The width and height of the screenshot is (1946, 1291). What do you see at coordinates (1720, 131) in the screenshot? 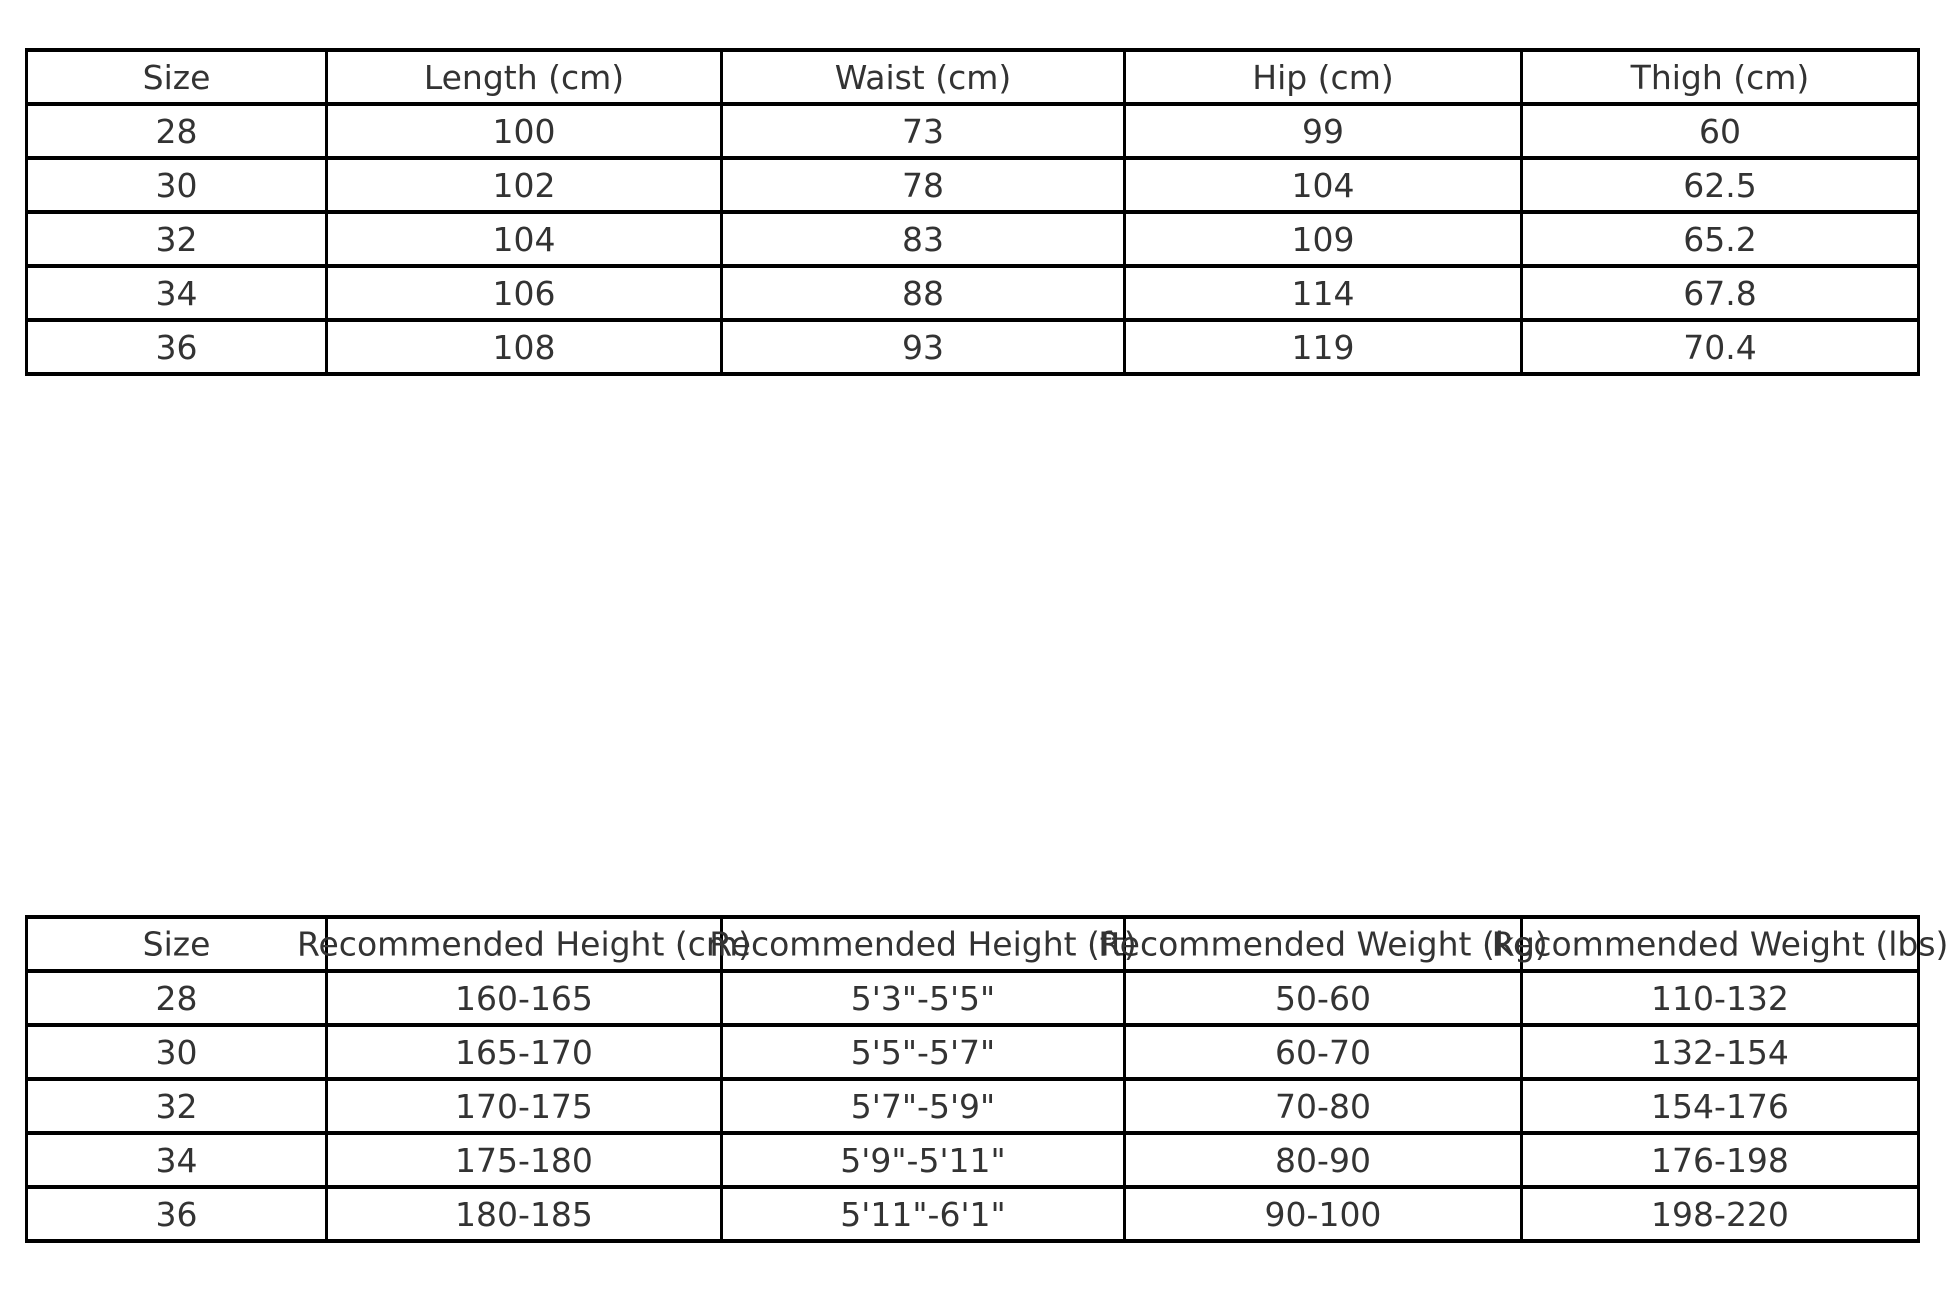
I see `cell: 60` at bounding box center [1720, 131].